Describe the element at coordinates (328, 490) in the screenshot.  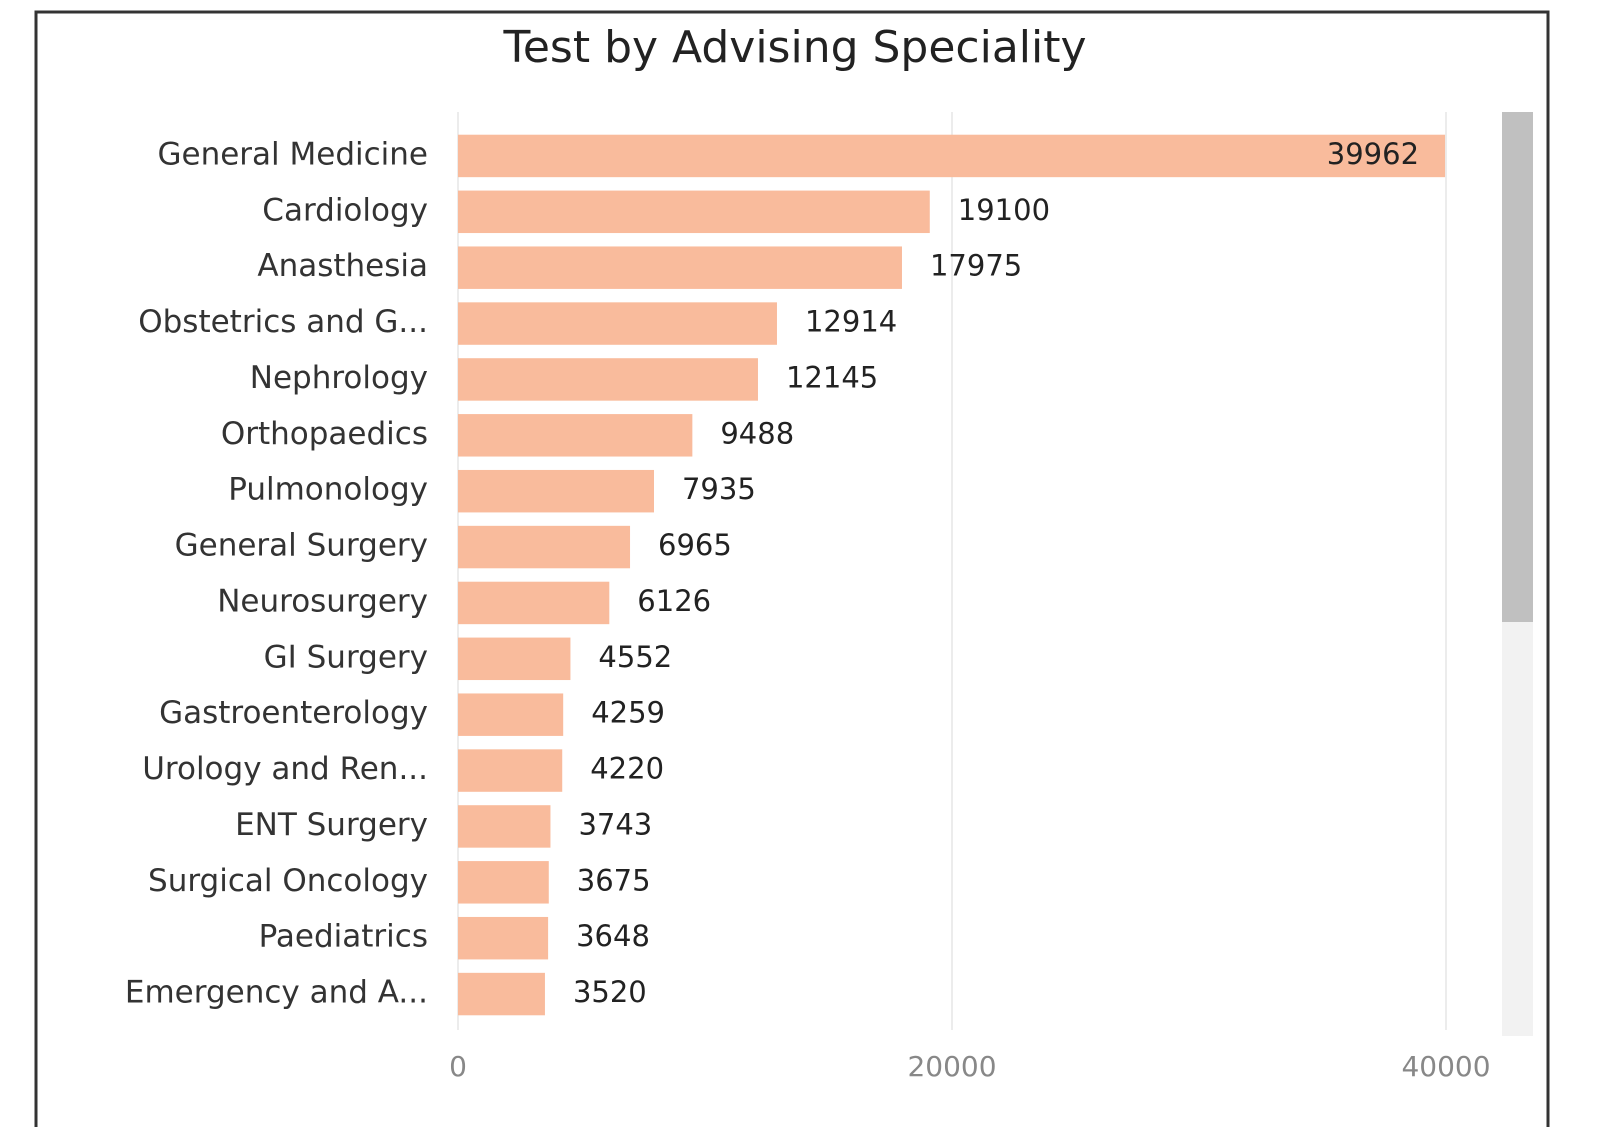
I see `y-tick-label: Pulmonology` at that location.